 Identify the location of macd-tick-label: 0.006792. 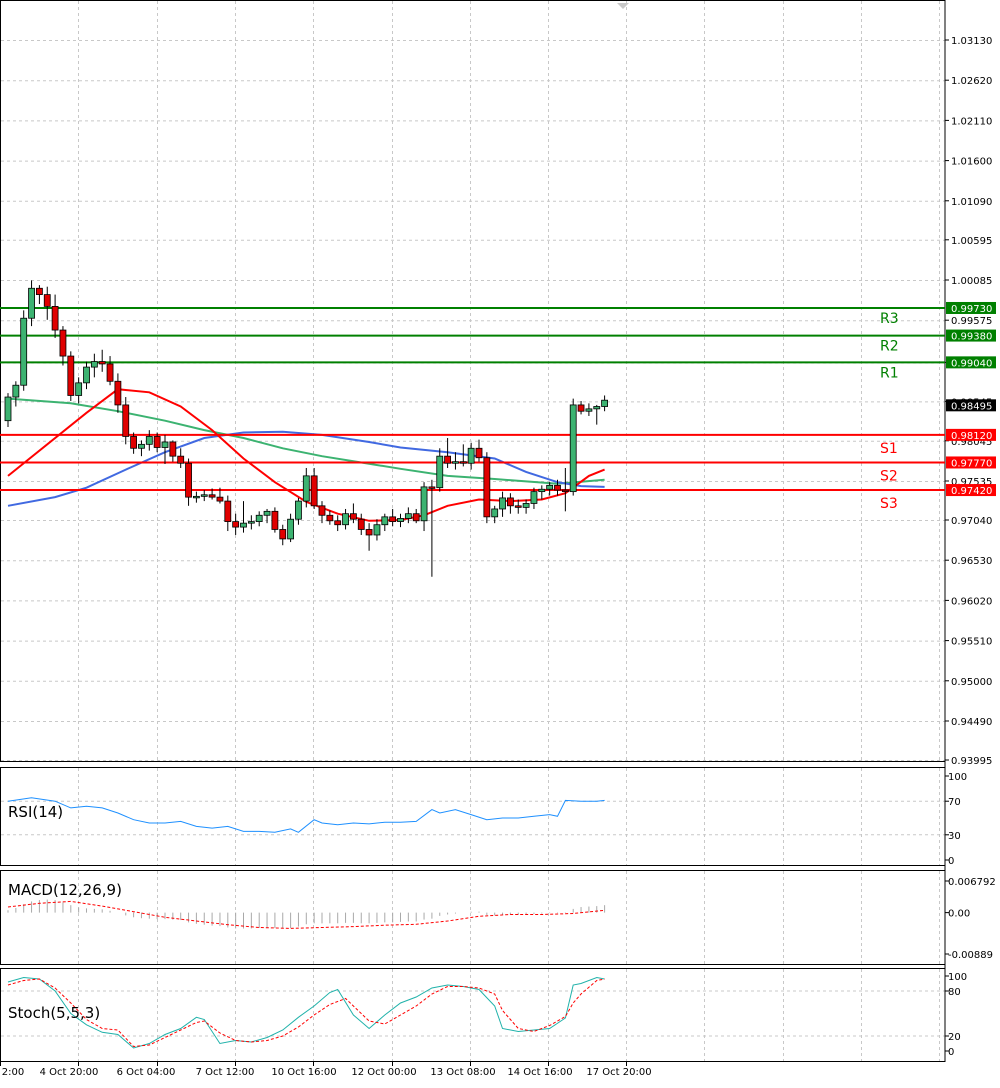
(972, 882).